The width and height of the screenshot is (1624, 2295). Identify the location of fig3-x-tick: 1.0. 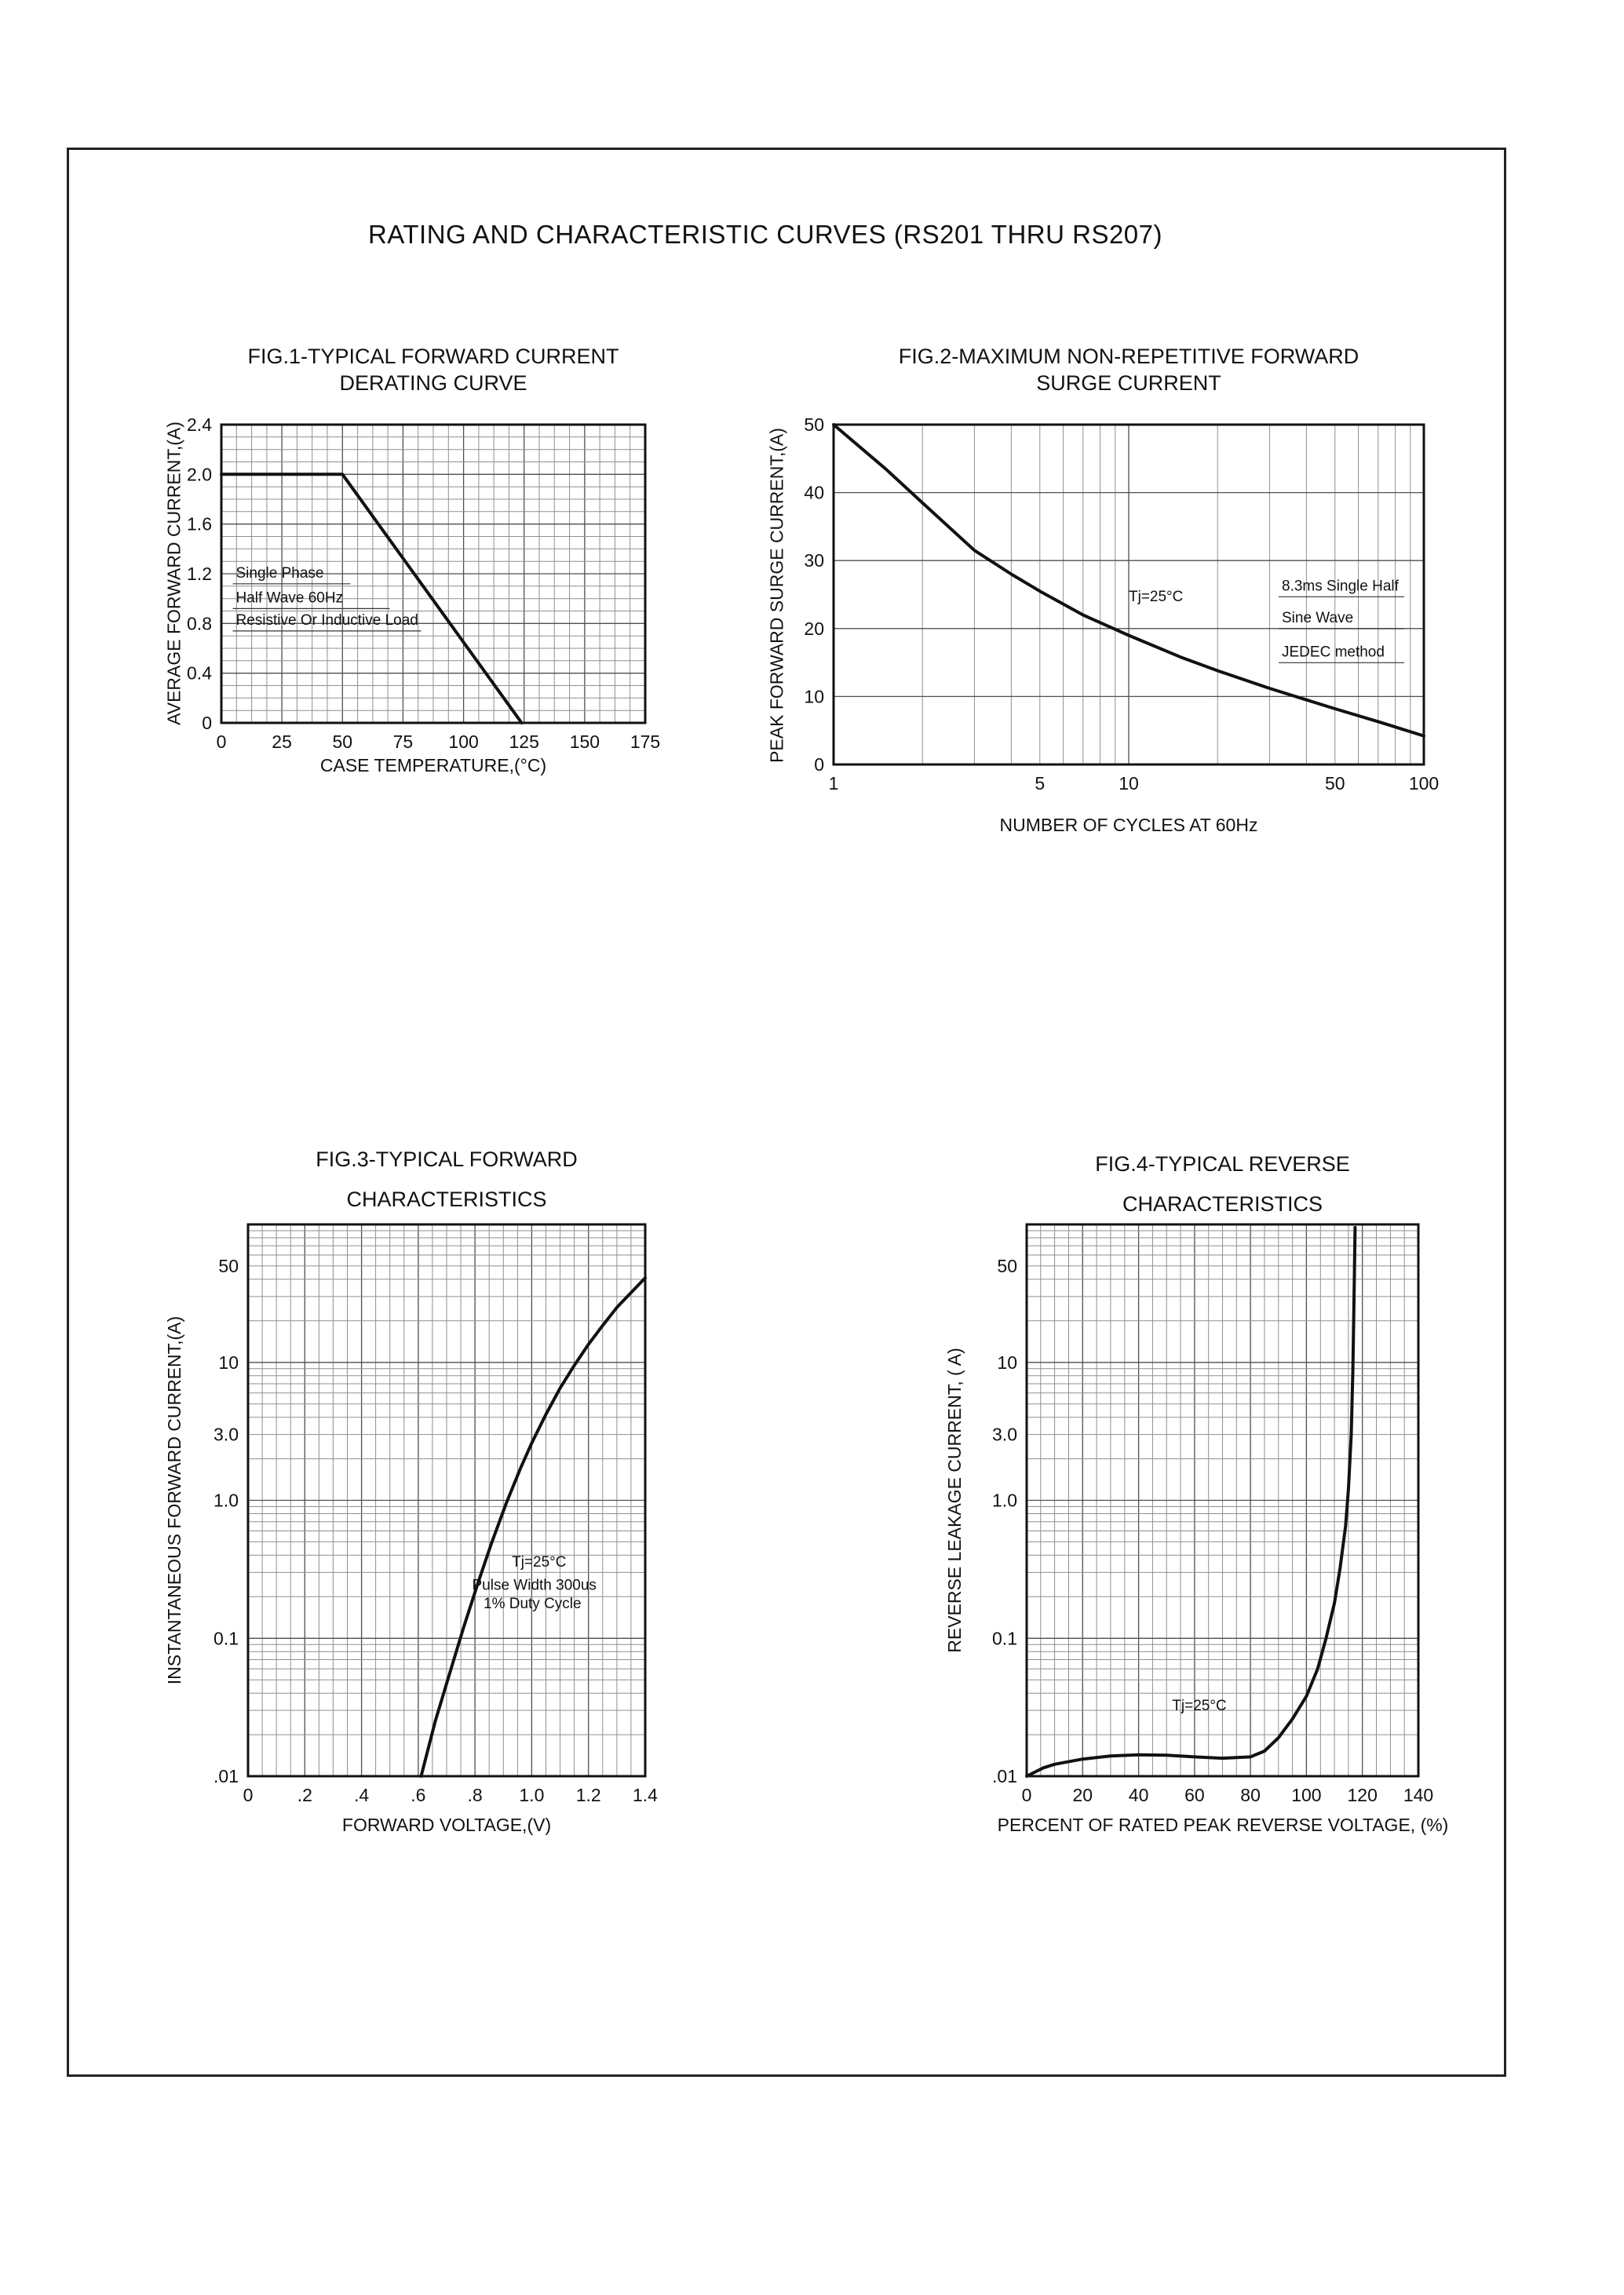
(531, 1795).